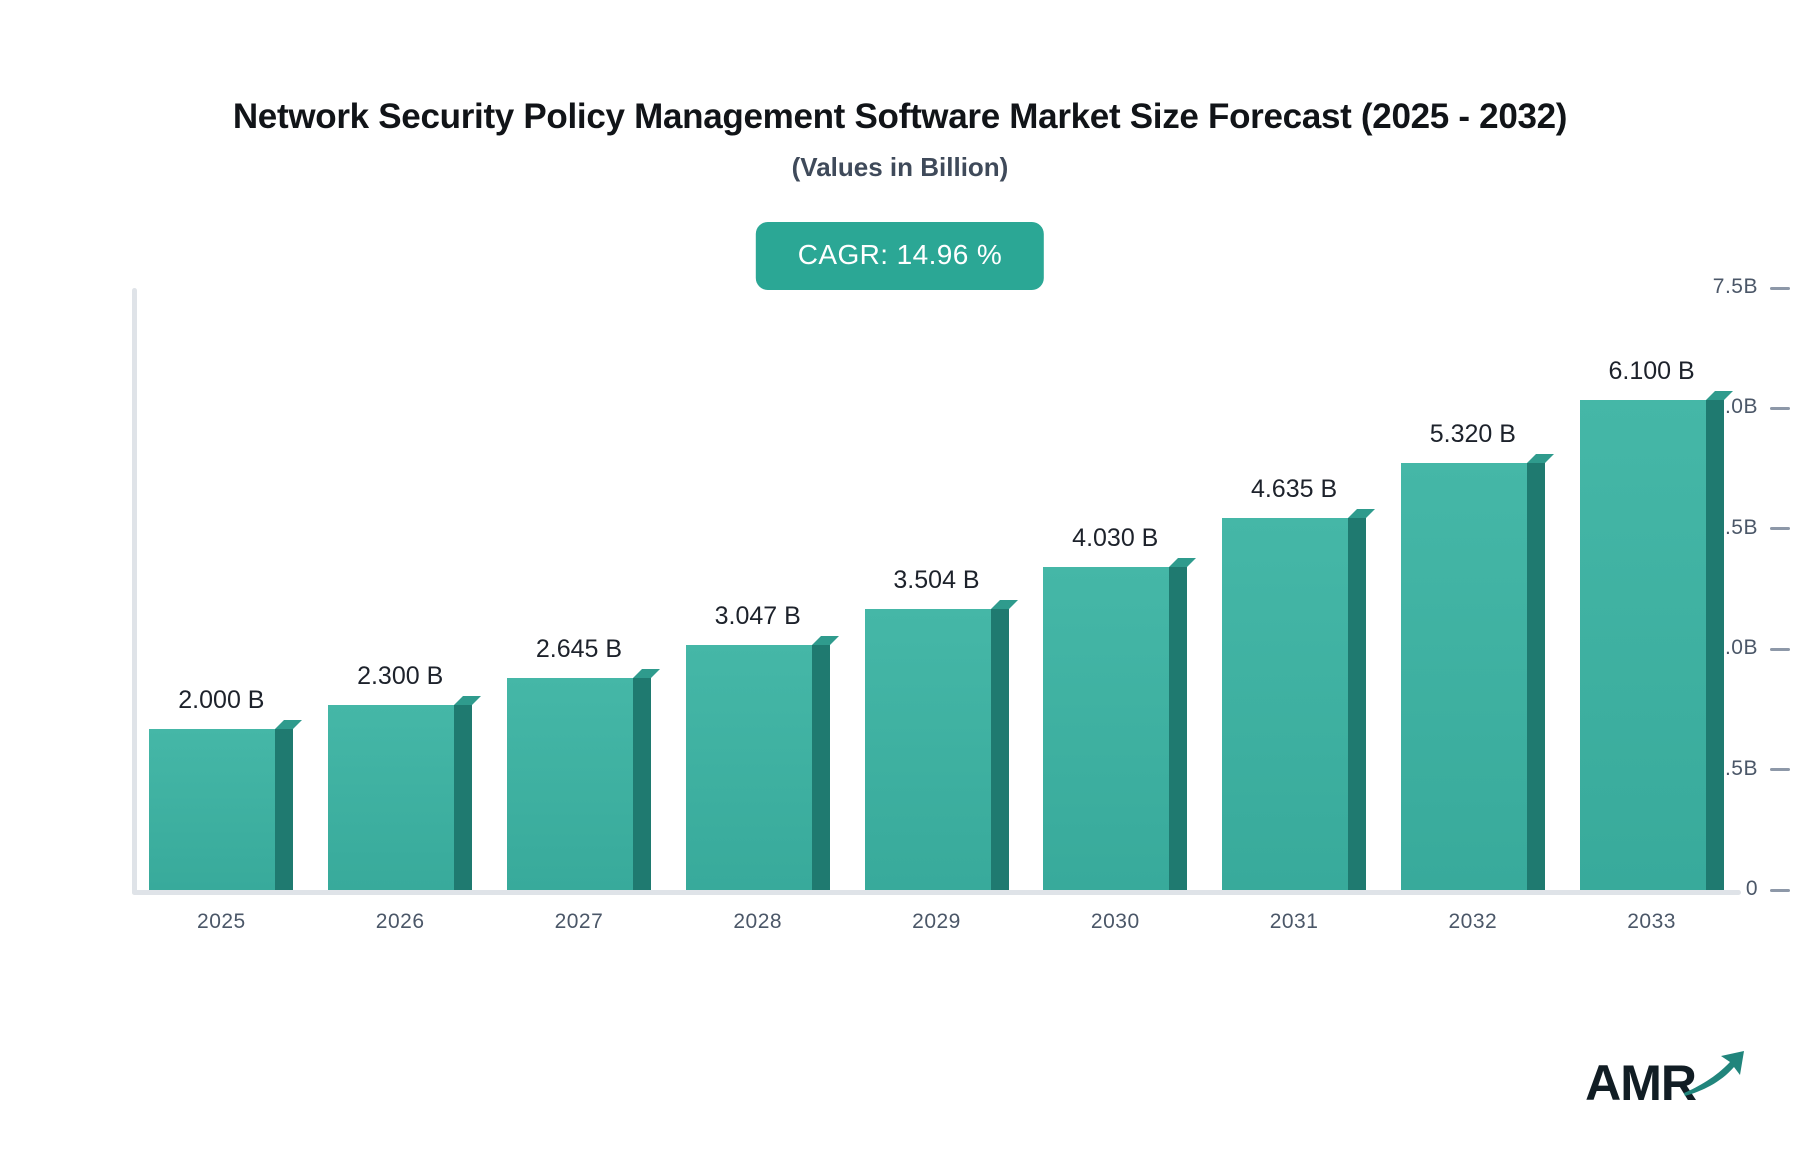 The height and width of the screenshot is (1156, 1800). Describe the element at coordinates (1735, 648) in the screenshot. I see `y-axis-tick-label: 3.0B` at that location.